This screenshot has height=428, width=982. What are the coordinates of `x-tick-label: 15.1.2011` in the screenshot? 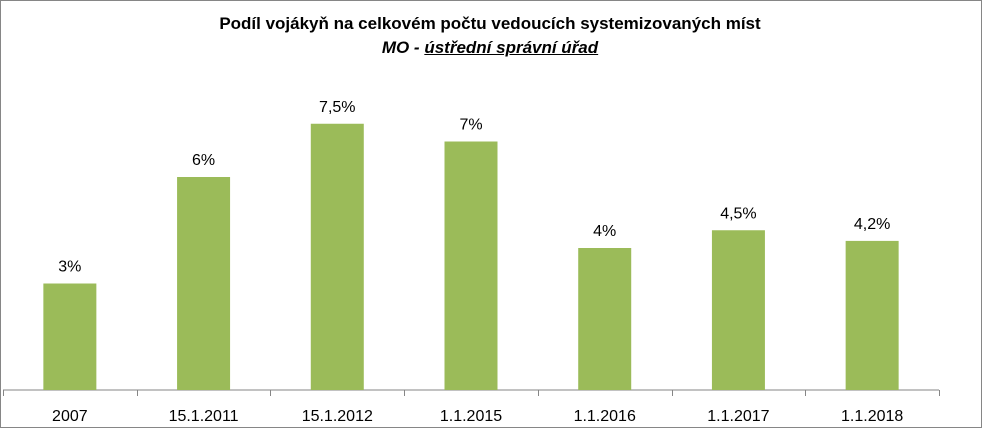 It's located at (204, 416).